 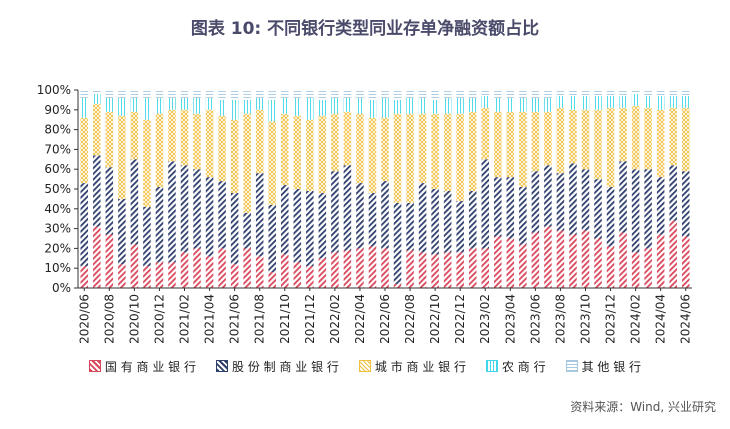 What do you see at coordinates (422, 94) in the screenshot?
I see `bar-segment-s4-2022/09` at bounding box center [422, 94].